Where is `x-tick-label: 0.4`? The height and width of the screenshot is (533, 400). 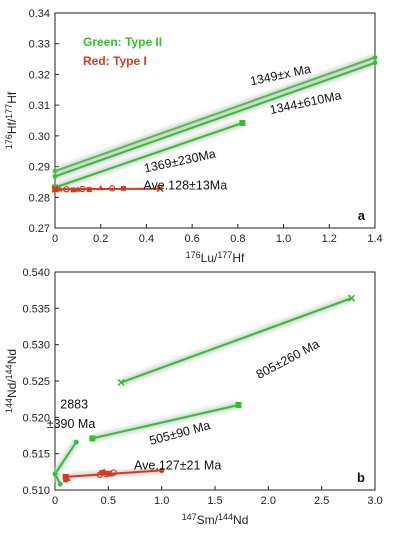
x-tick-label: 0.4 is located at coordinates (146, 239).